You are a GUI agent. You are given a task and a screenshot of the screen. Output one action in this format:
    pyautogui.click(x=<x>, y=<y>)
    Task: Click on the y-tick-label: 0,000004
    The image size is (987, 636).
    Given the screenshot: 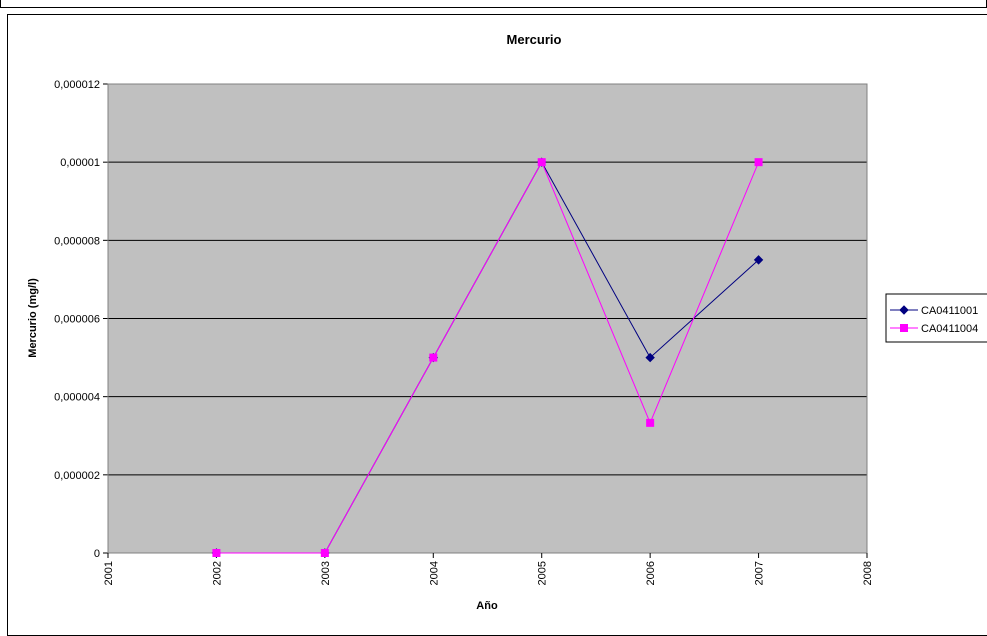 What is the action you would take?
    pyautogui.click(x=77, y=398)
    